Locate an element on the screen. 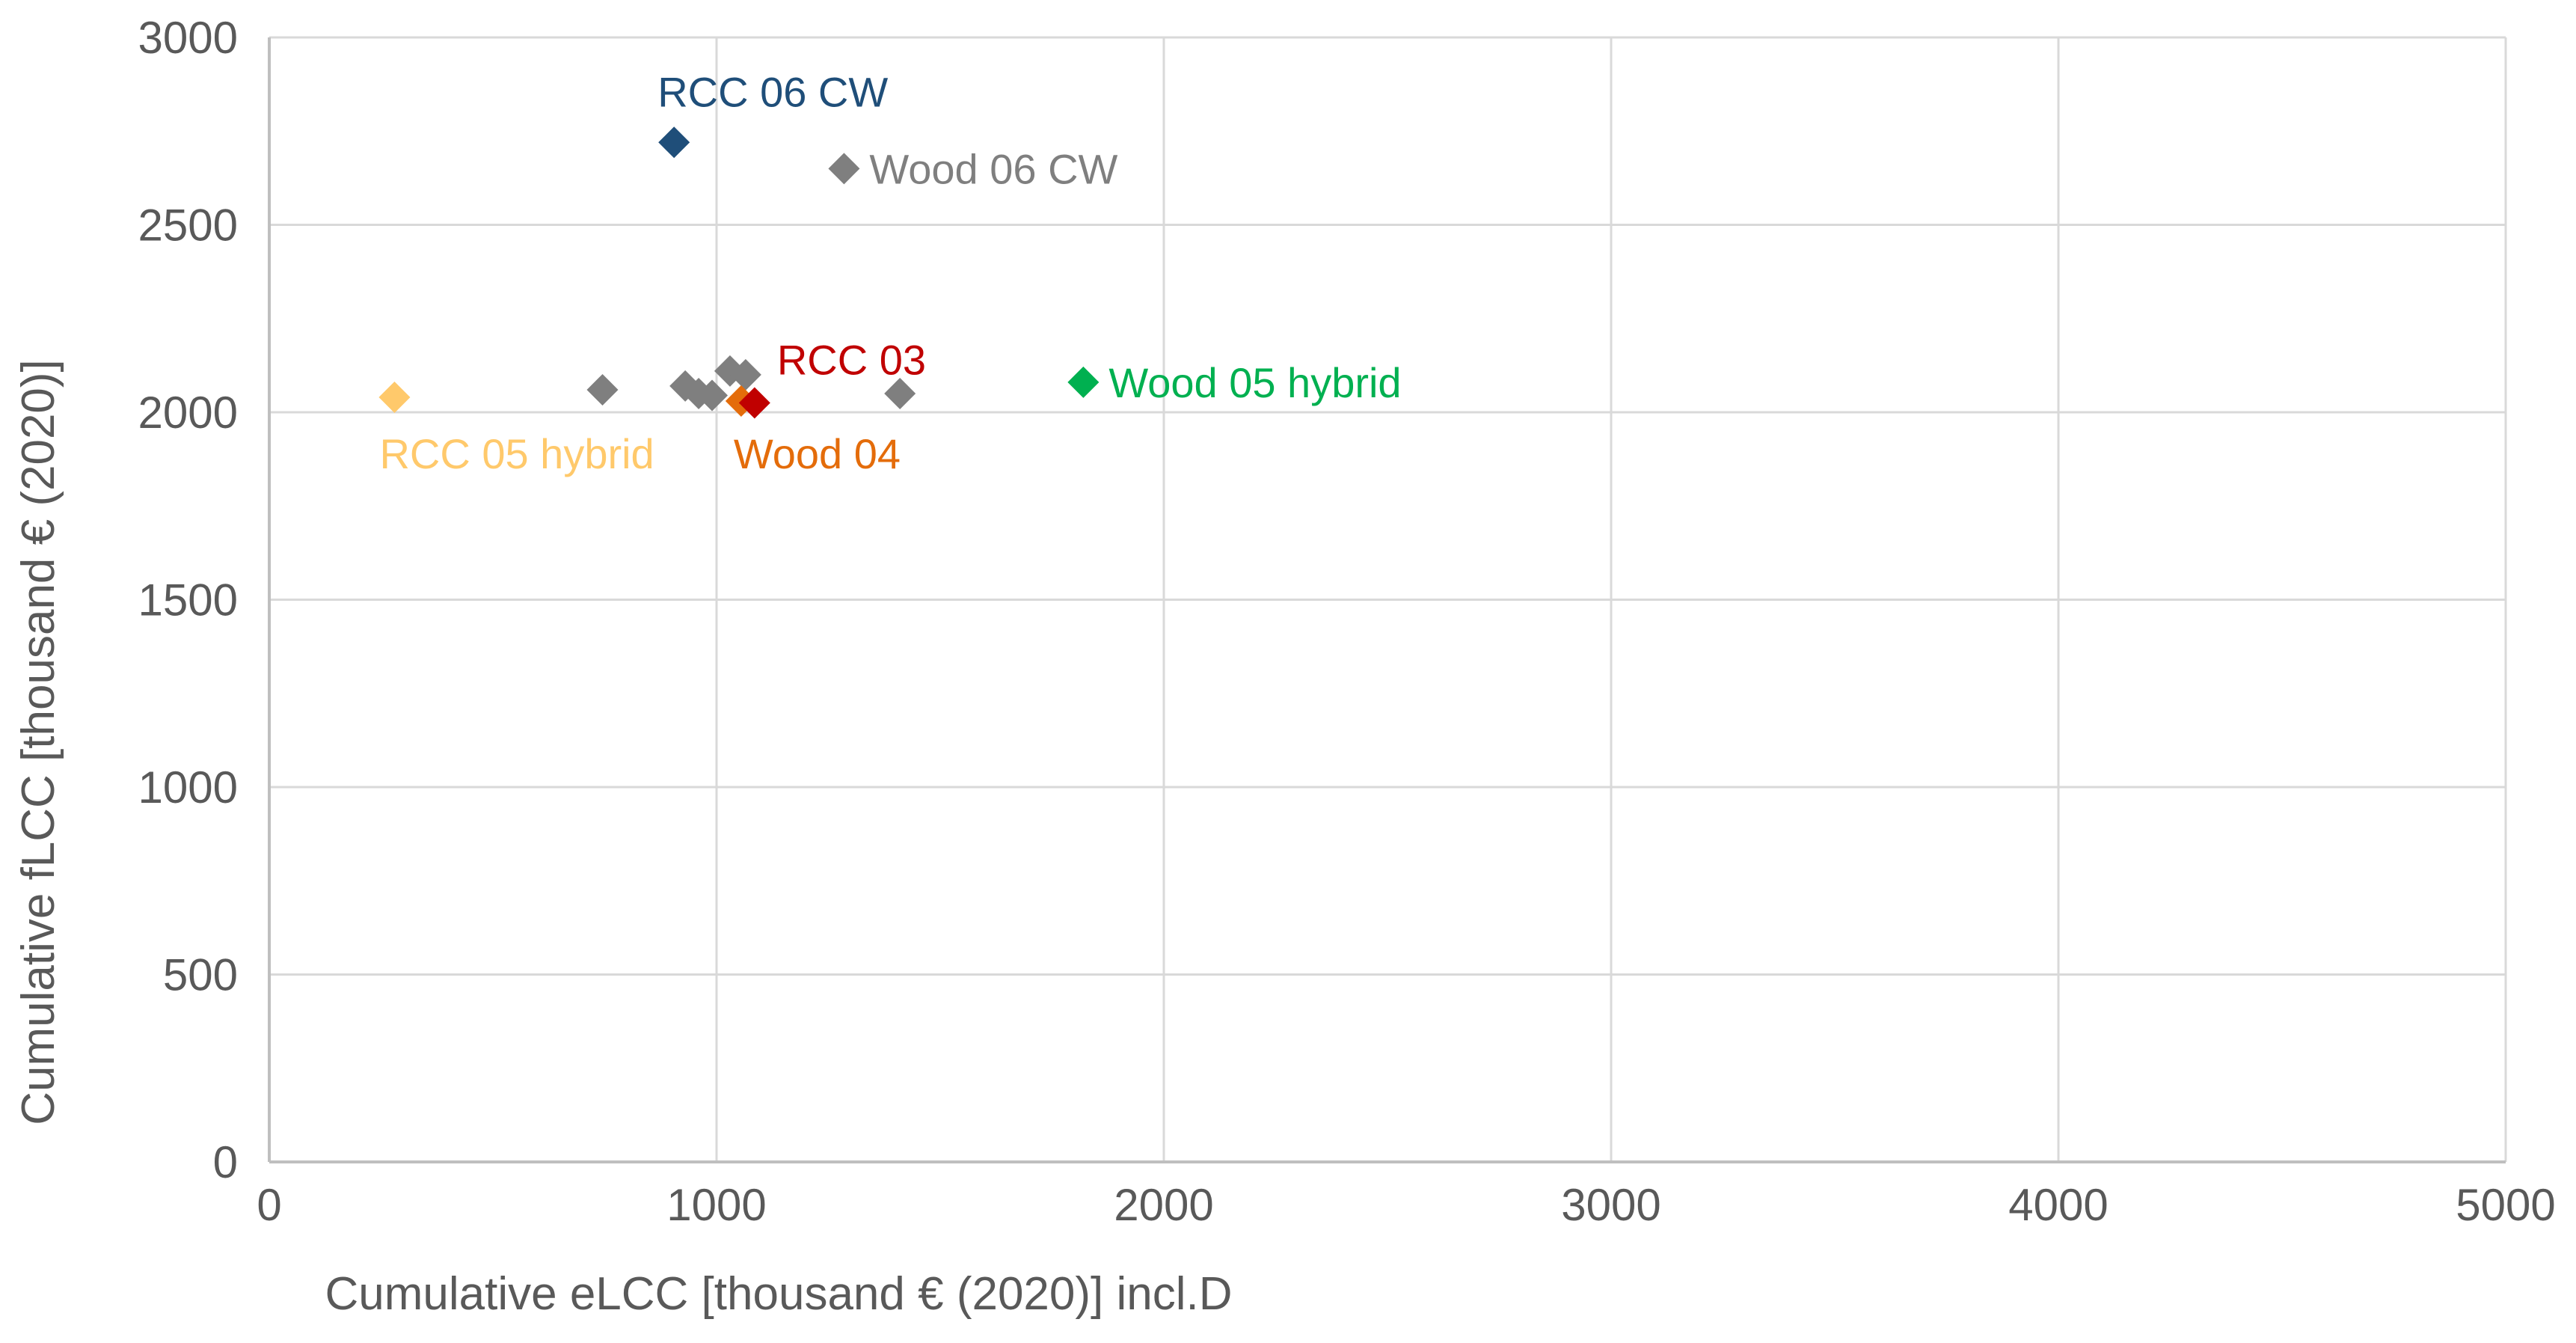 Image resolution: width=2576 pixels, height=1343 pixels. x-tick-label: 5000 is located at coordinates (2505, 1205).